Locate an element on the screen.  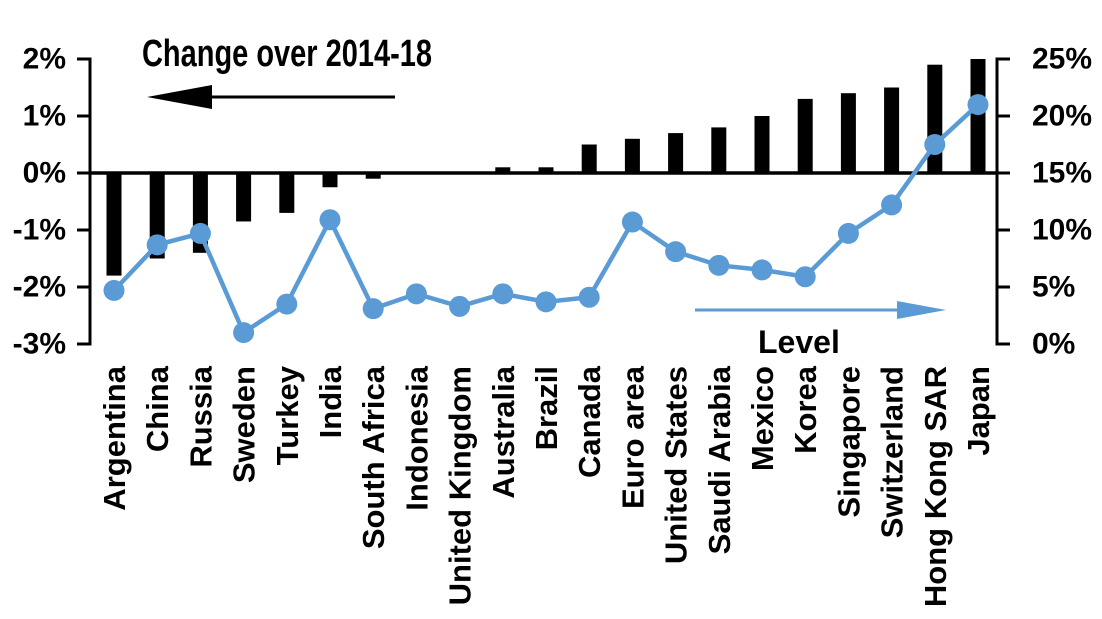
marker-sweden is located at coordinates (244, 333).